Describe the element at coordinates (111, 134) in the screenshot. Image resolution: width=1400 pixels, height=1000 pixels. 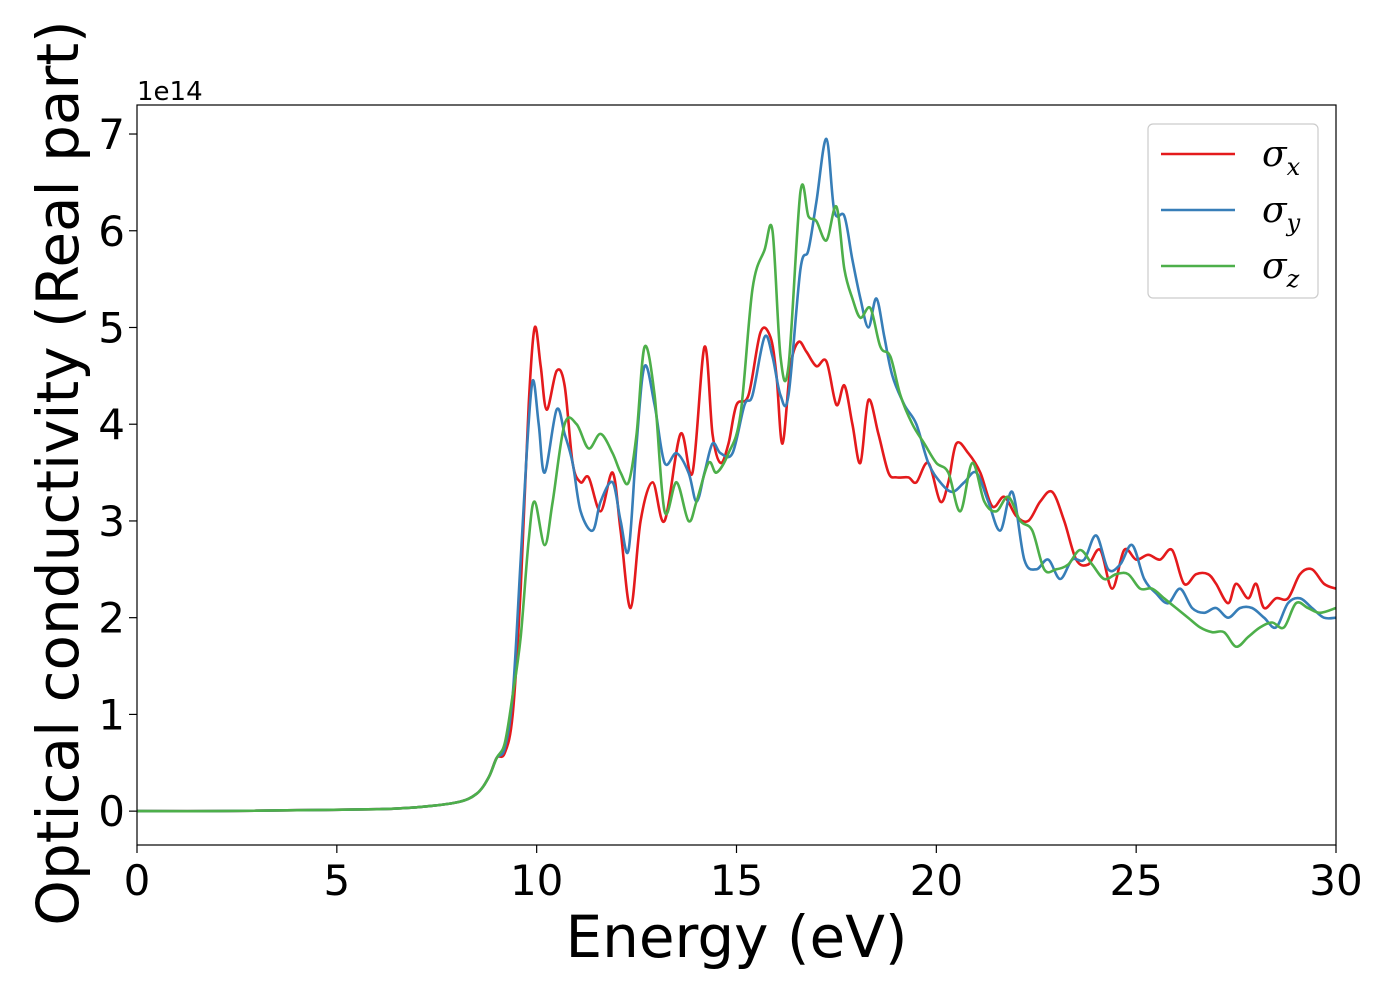
I see `y-tick-label: 7` at that location.